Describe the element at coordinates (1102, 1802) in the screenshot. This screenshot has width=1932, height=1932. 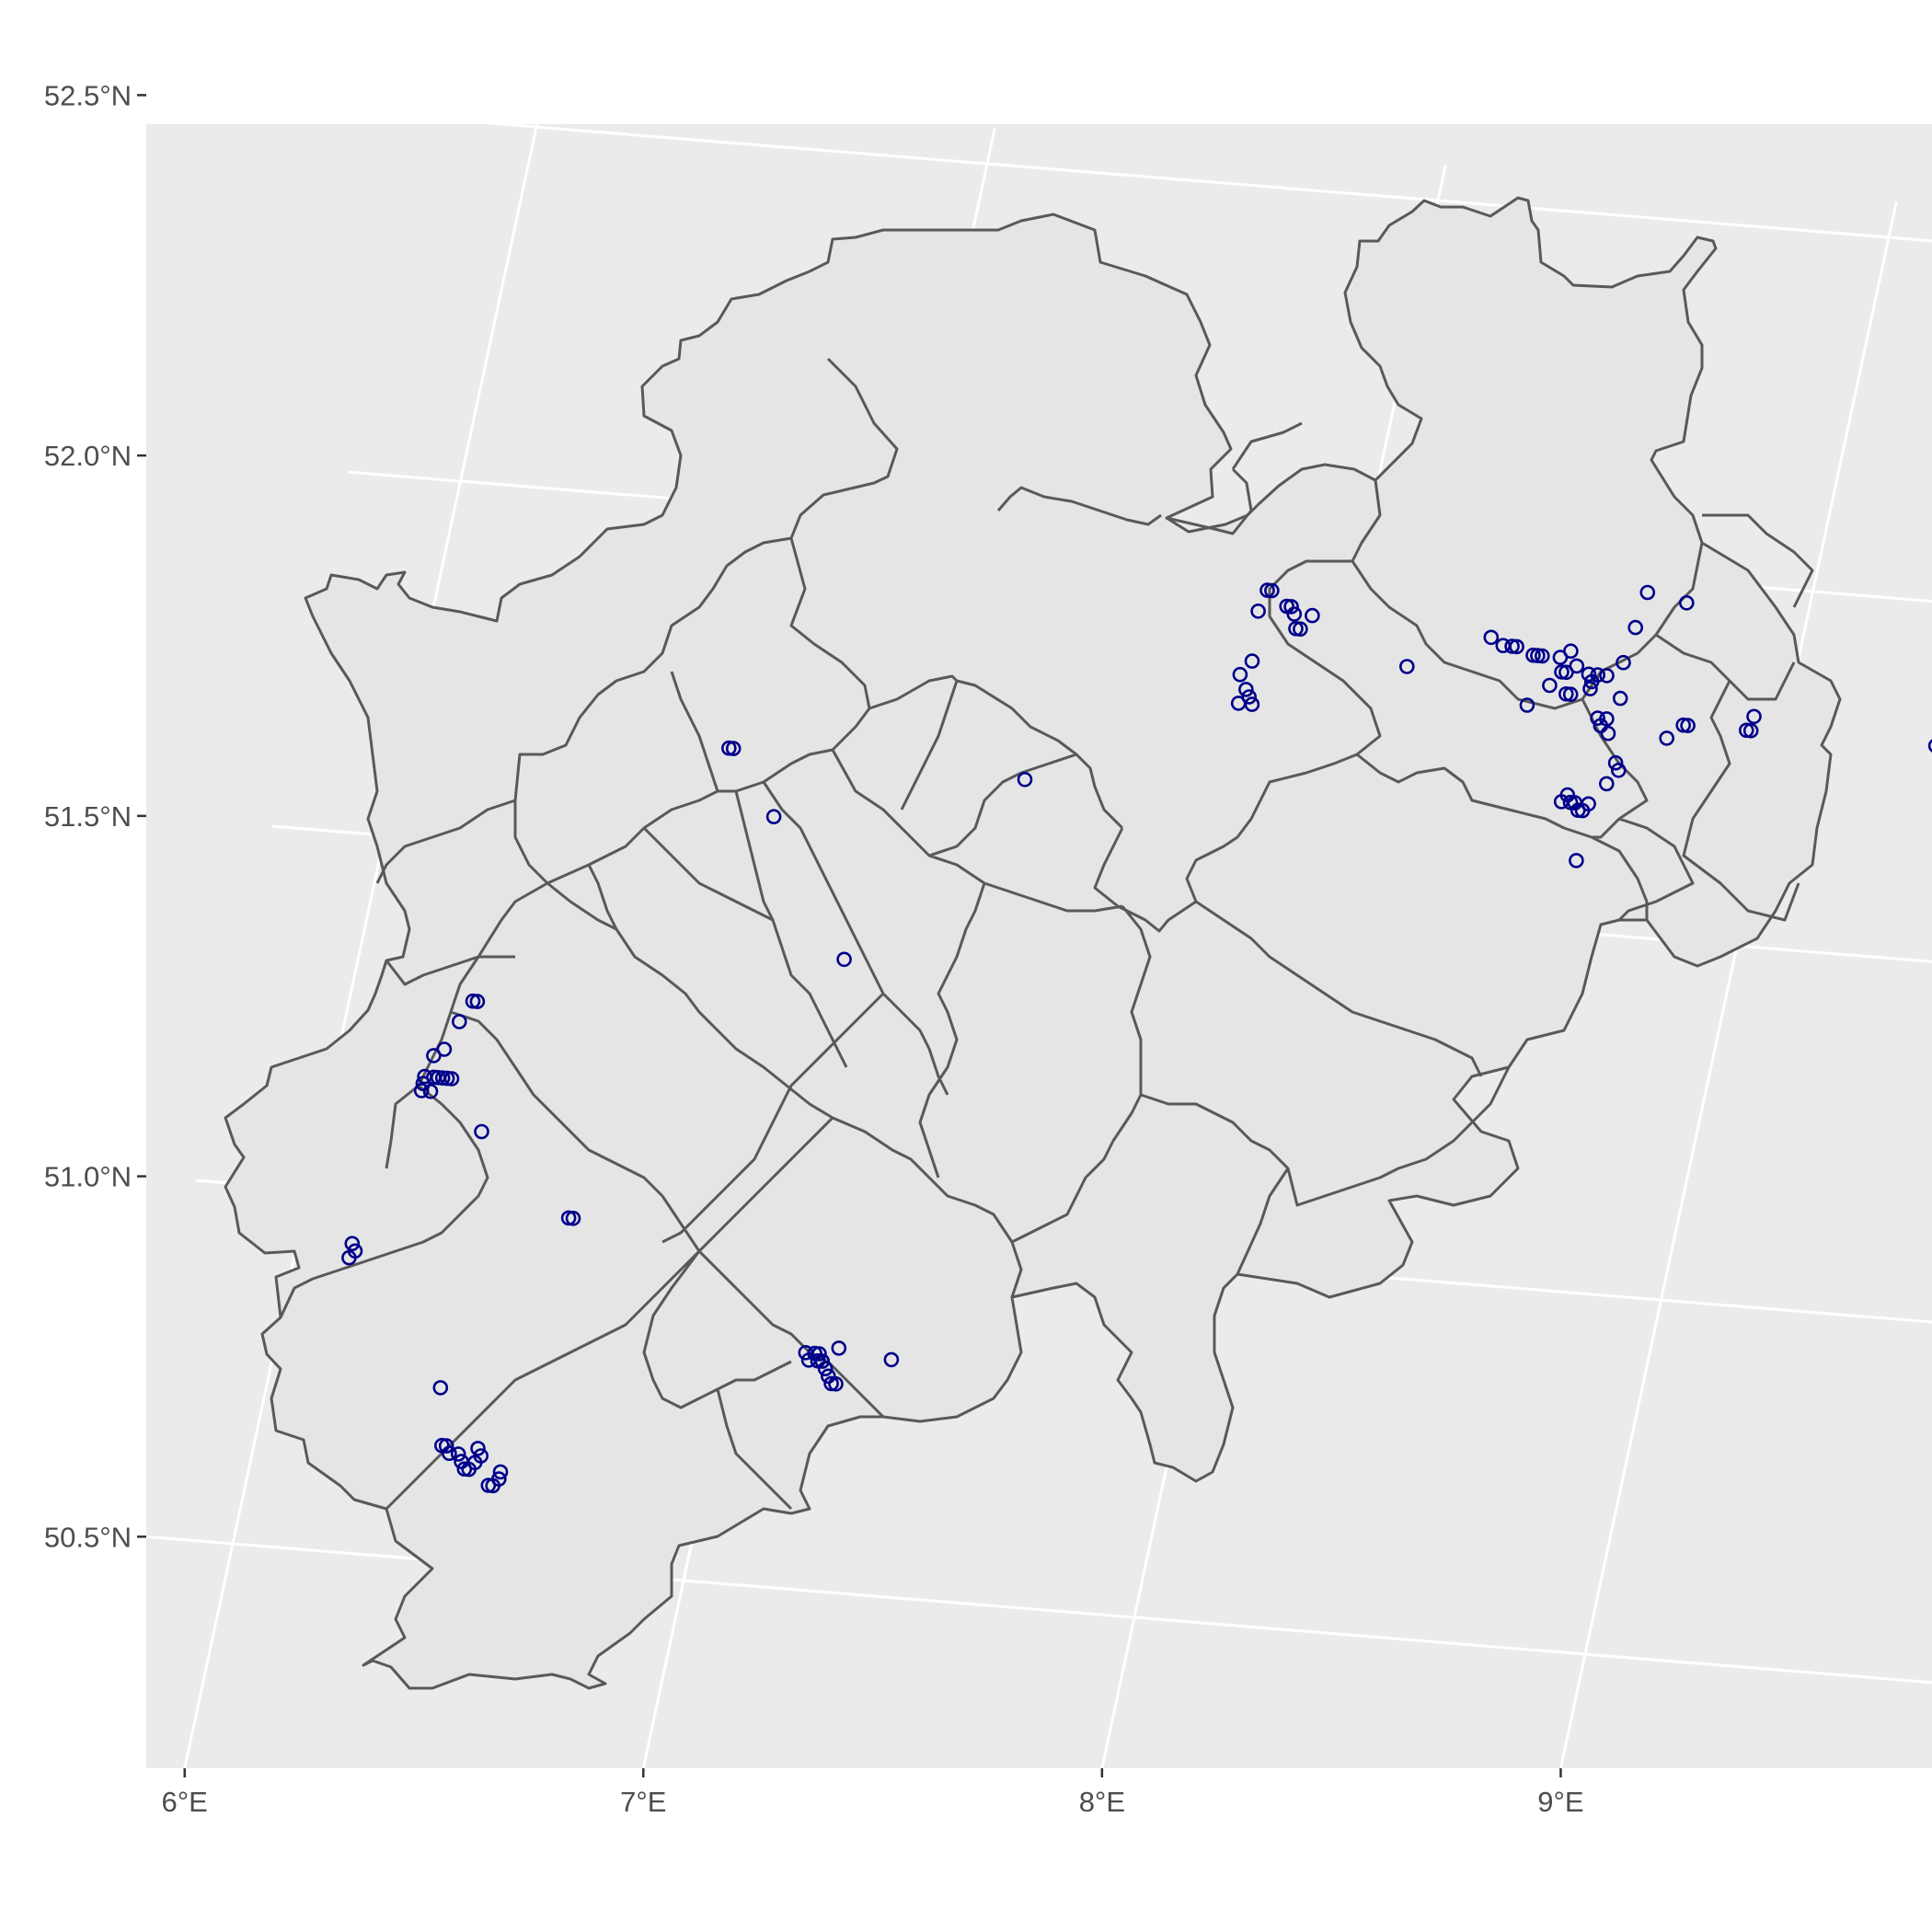
I see `x-axis-tick-label: 8°E` at that location.